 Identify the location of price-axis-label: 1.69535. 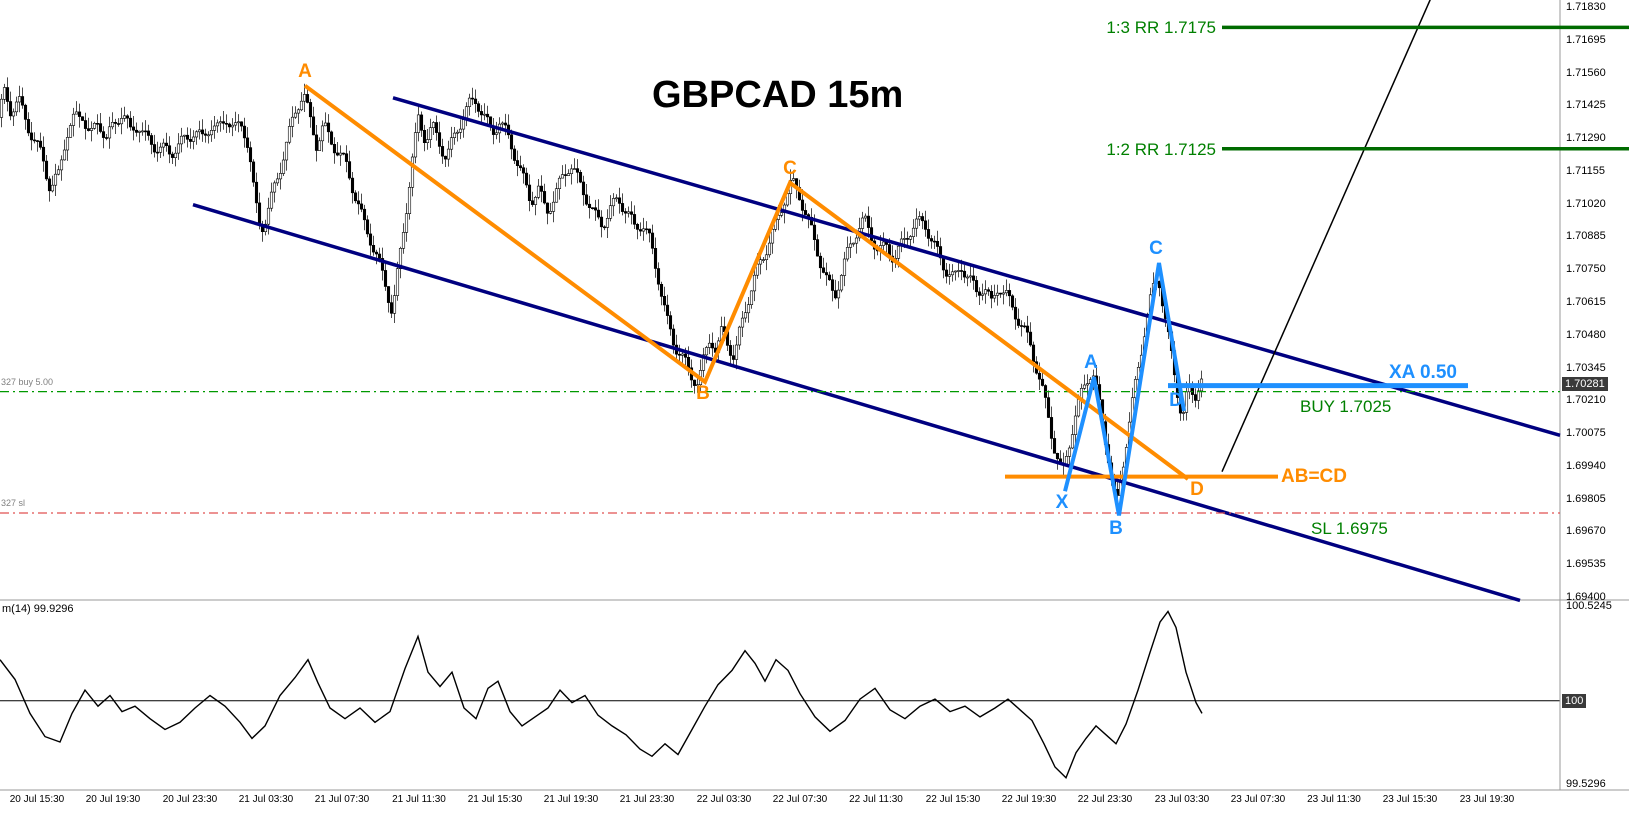
(1586, 564).